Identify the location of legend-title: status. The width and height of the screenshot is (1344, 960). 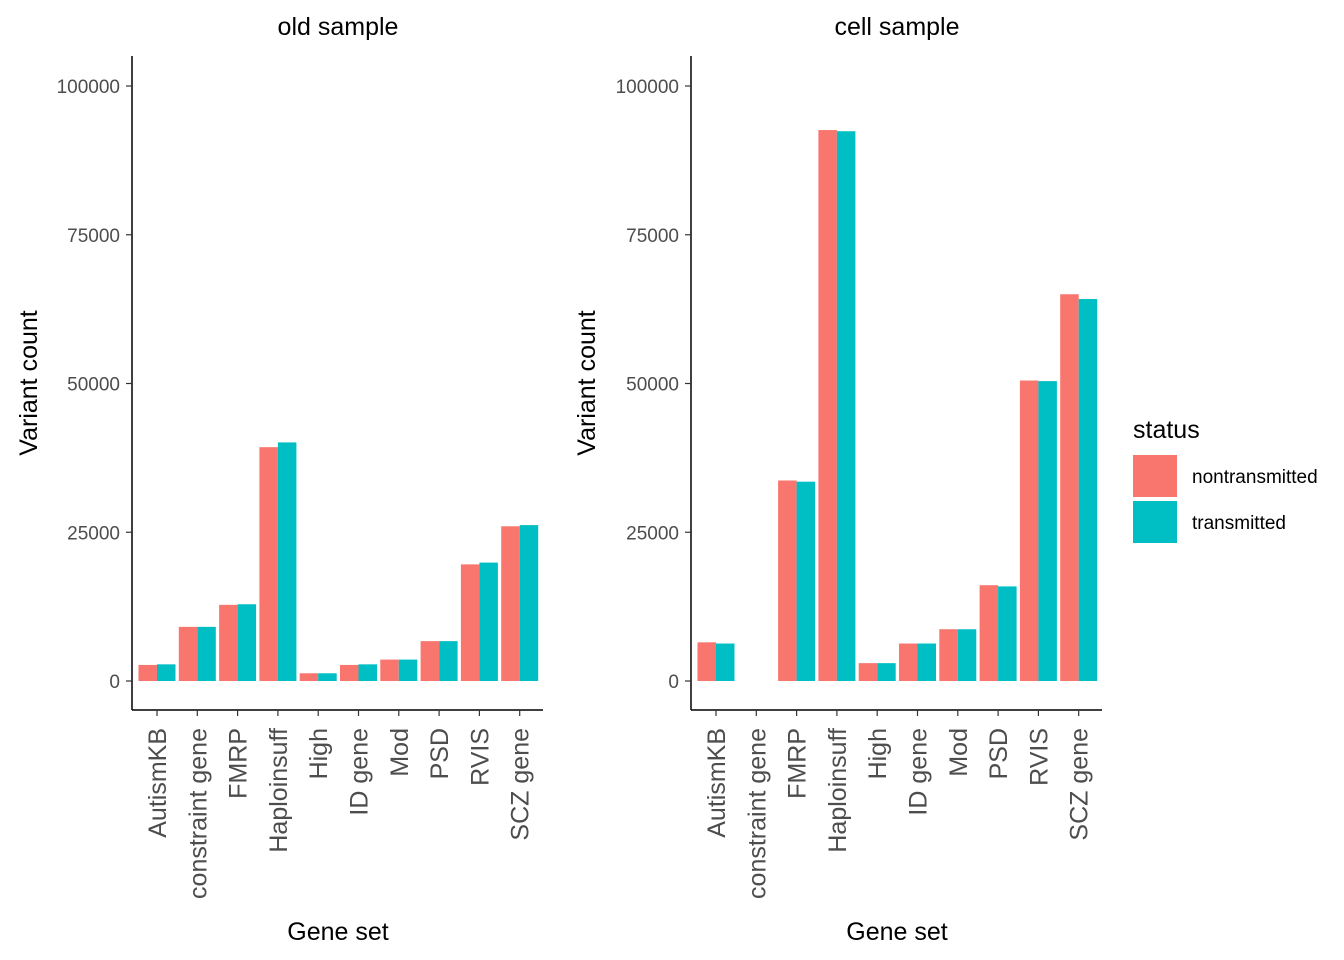
(1166, 430).